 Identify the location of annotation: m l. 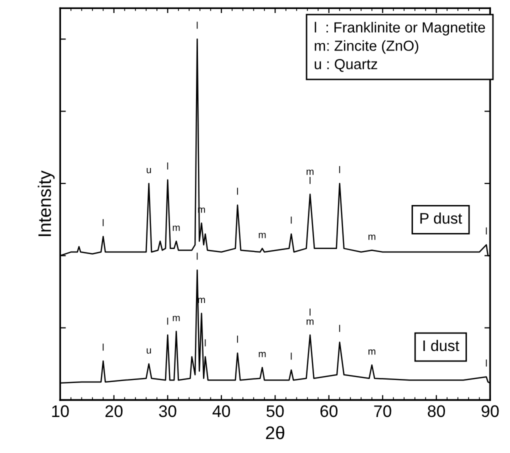
(310, 177).